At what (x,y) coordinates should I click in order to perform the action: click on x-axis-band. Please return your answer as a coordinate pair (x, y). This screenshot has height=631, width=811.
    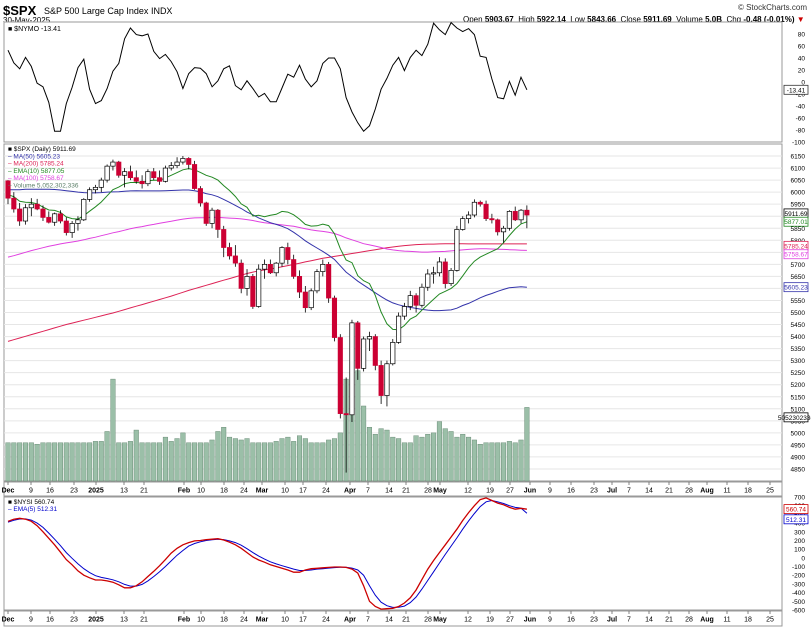
    Looking at the image, I should click on (393, 489).